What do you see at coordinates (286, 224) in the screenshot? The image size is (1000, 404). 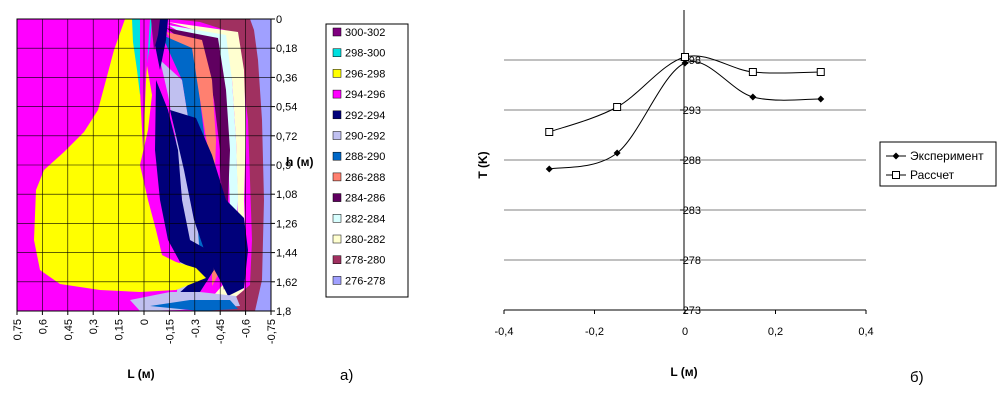 I see `y-tick-label: 1,26` at bounding box center [286, 224].